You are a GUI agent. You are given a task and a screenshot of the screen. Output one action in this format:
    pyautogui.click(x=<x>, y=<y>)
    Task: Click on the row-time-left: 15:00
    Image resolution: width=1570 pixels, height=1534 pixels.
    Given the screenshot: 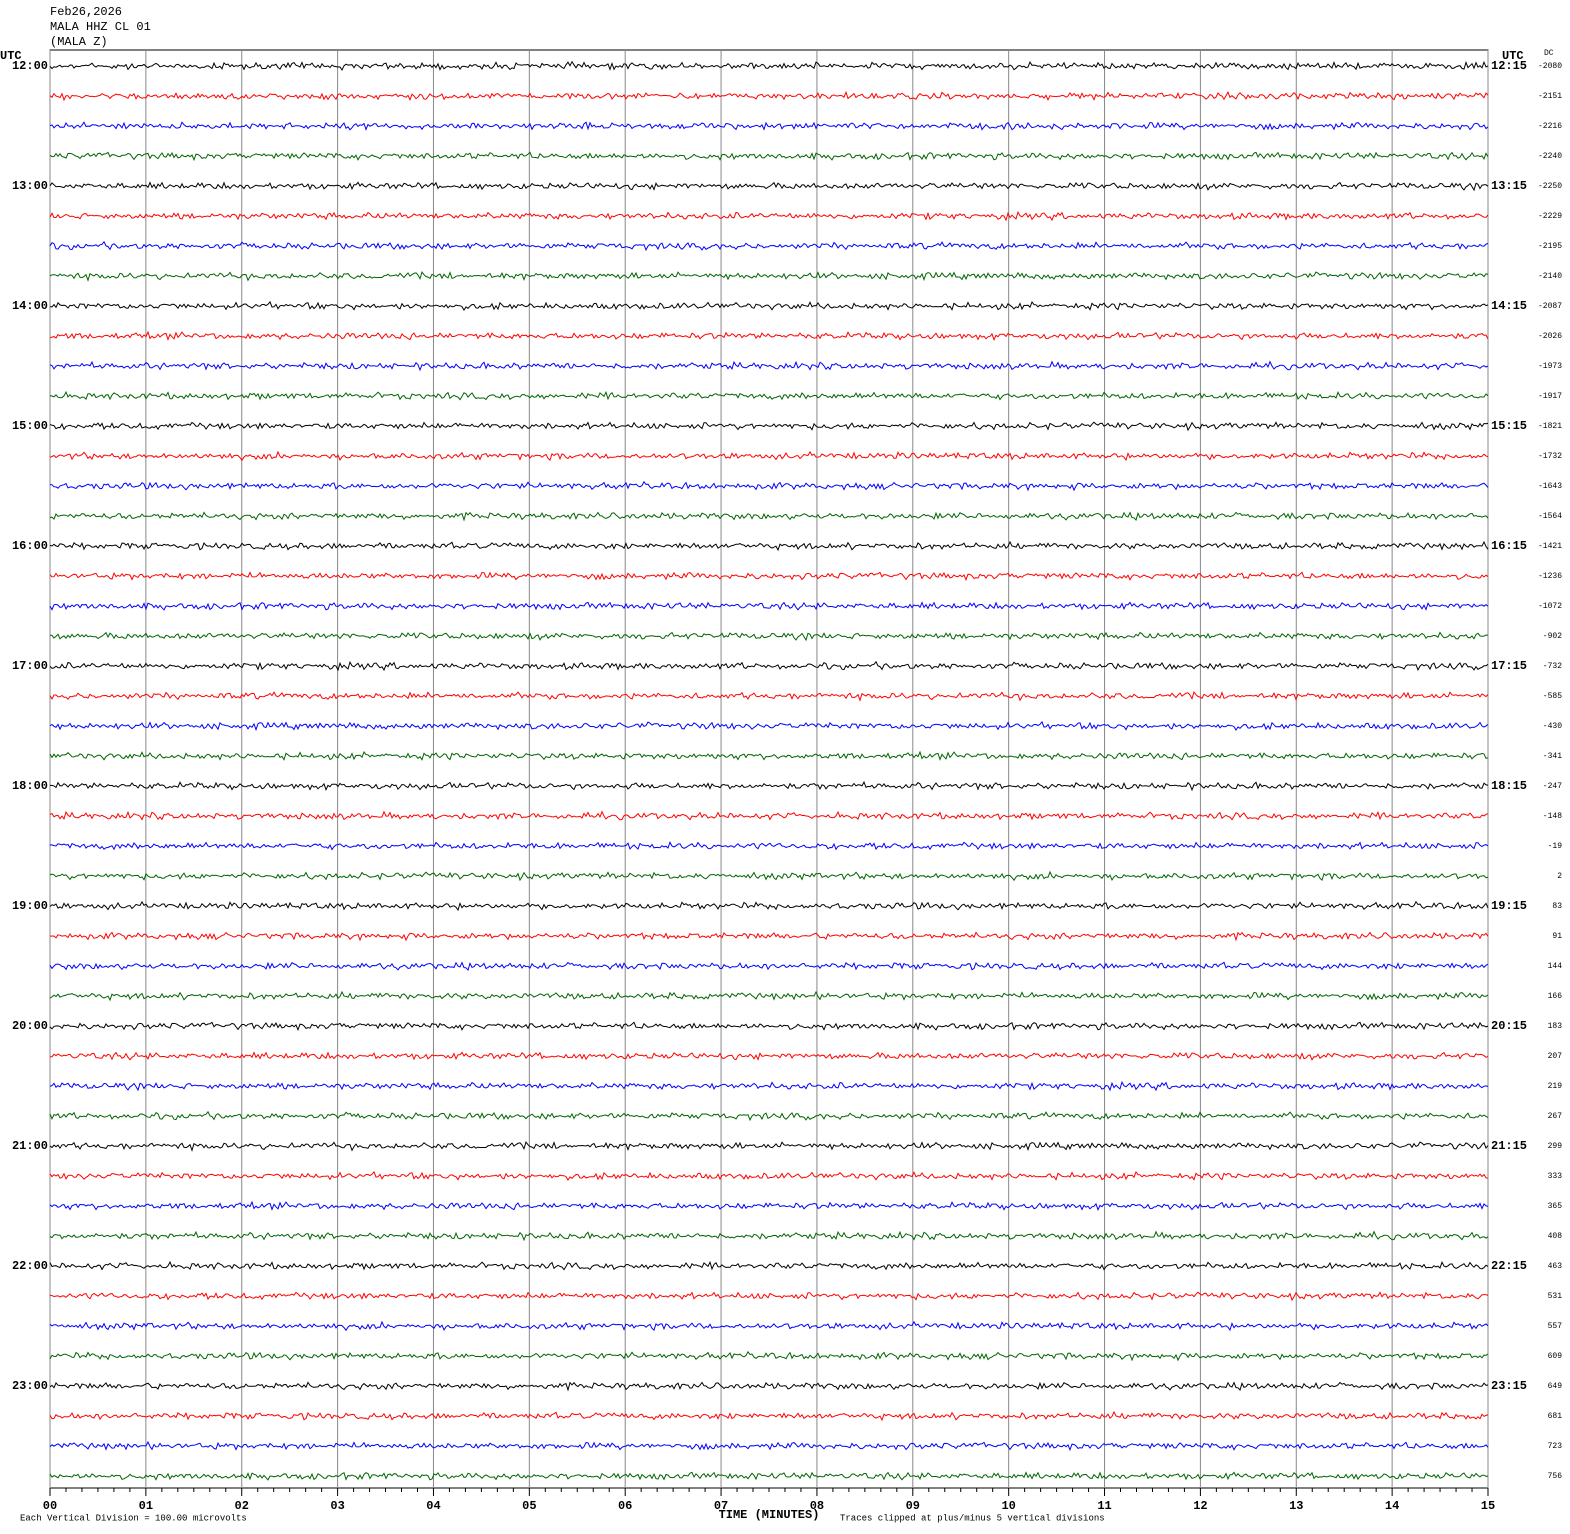 What is the action you would take?
    pyautogui.click(x=30, y=426)
    